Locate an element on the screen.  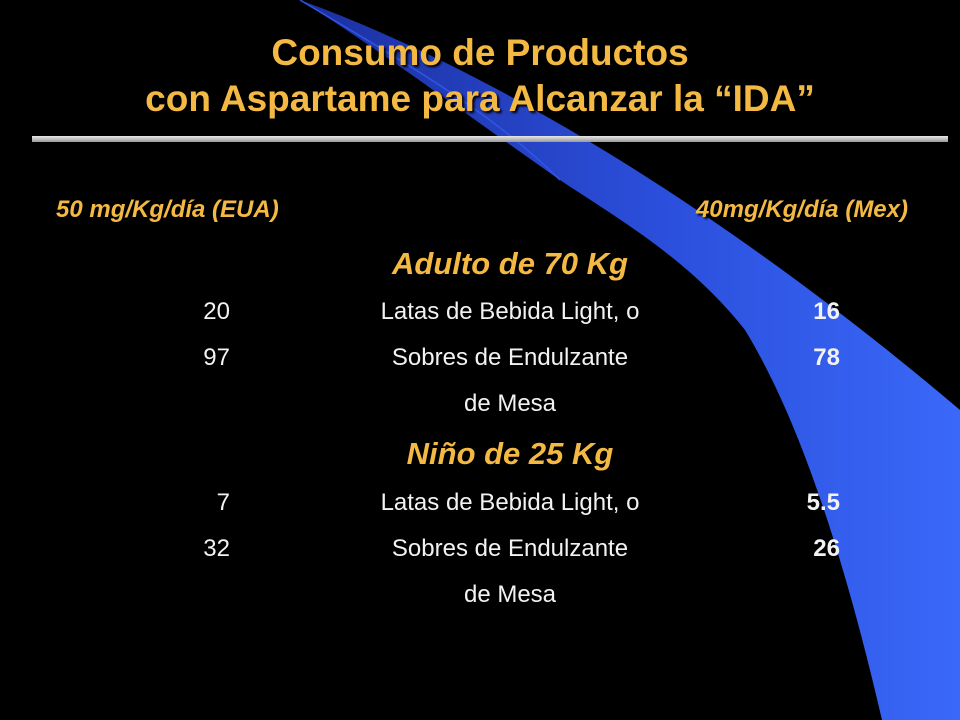
title-divider is located at coordinates (490, 139).